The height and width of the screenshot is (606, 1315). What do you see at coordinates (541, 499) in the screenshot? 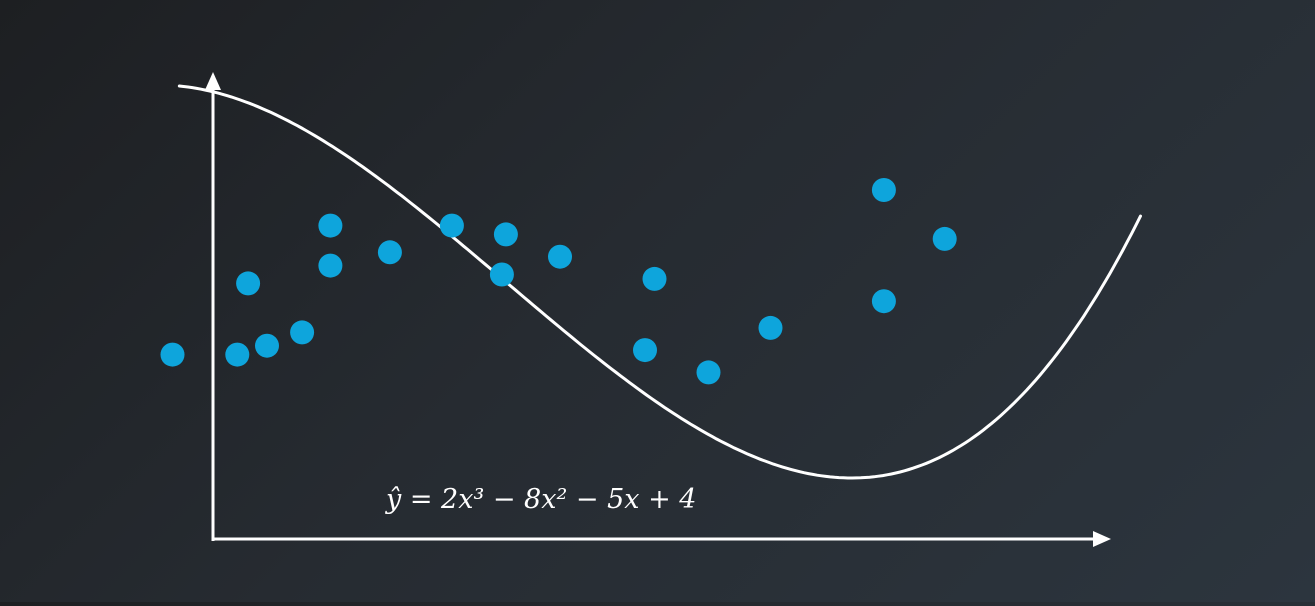
I see `regression-equation: ŷ = 2x³ − 8x² − 5x + 4` at bounding box center [541, 499].